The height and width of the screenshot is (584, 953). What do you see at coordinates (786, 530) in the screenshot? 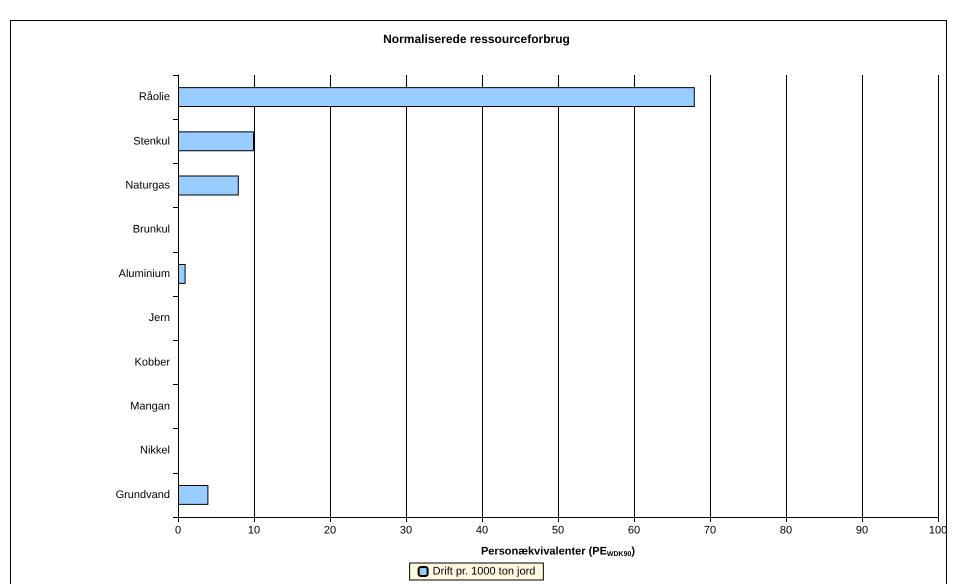
I see `x-tick-label: 80` at bounding box center [786, 530].